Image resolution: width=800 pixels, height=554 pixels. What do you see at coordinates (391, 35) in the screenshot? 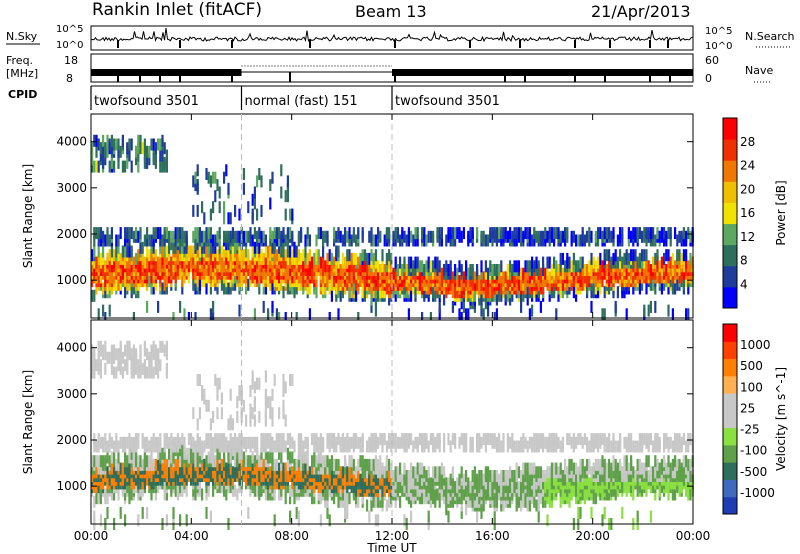
I see `nsky-trace` at bounding box center [391, 35].